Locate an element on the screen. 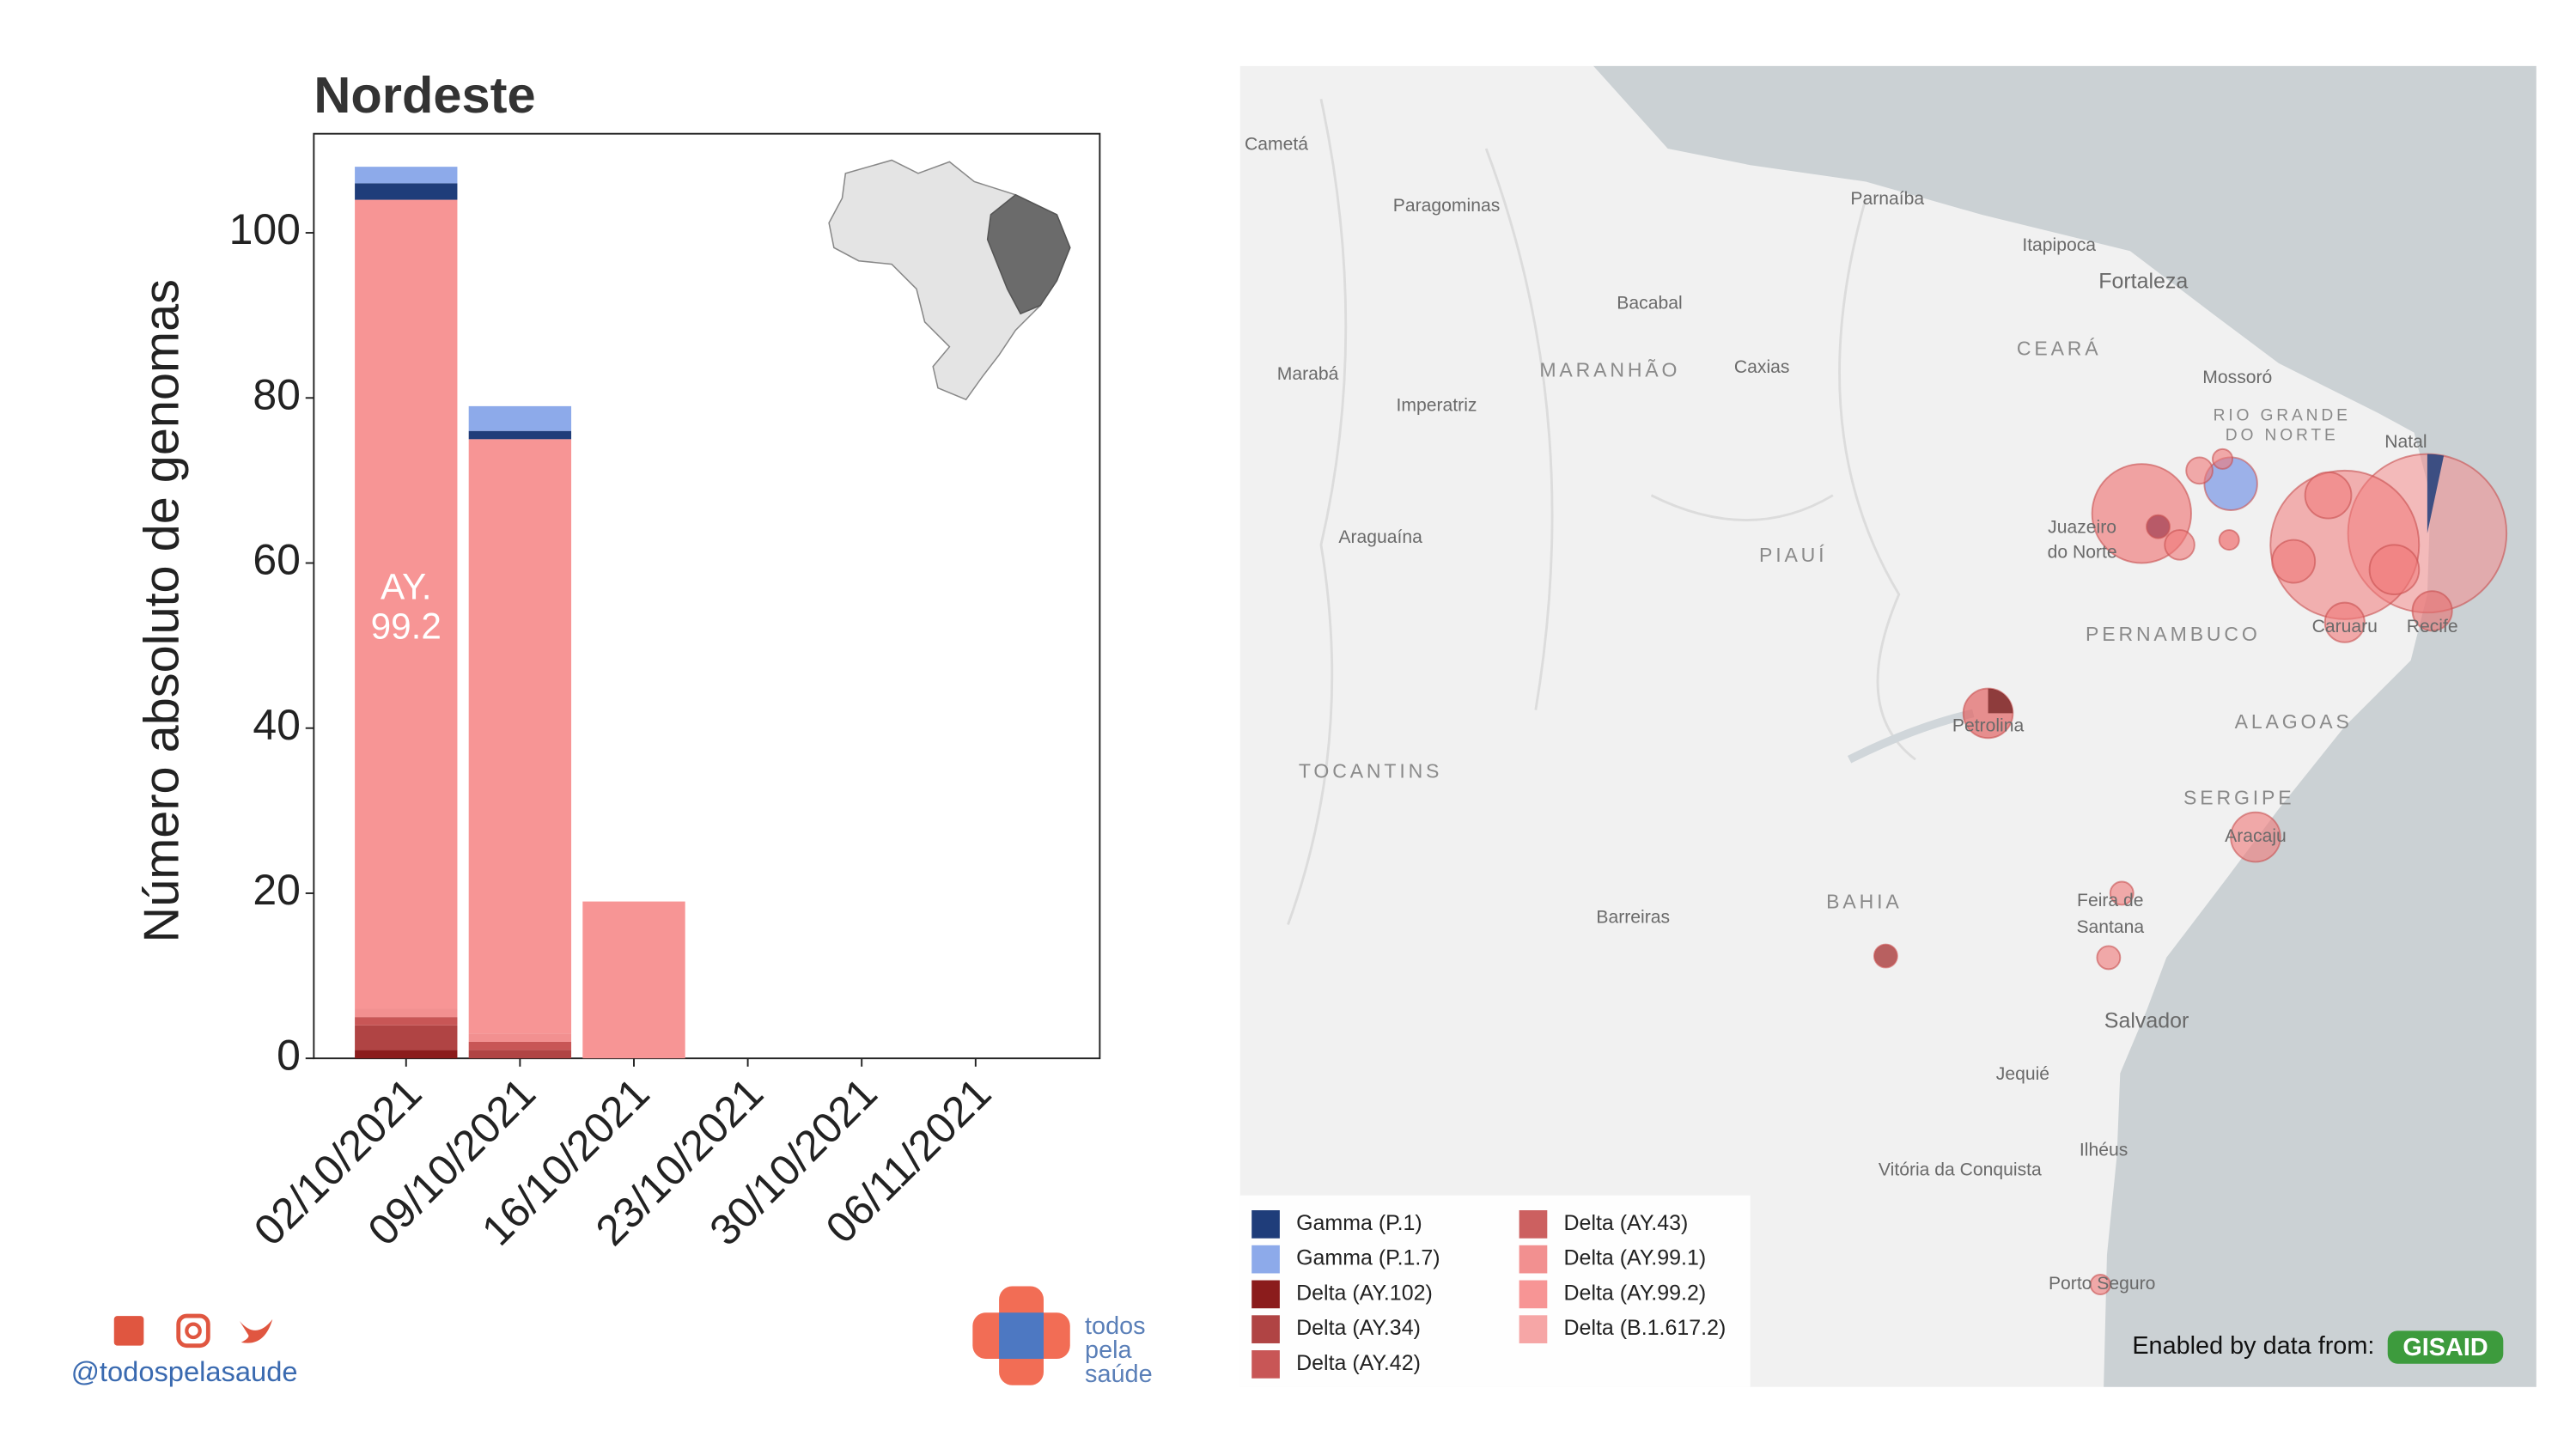 Image resolution: width=2576 pixels, height=1449 pixels. state-label: PIAUÍ is located at coordinates (1793, 555).